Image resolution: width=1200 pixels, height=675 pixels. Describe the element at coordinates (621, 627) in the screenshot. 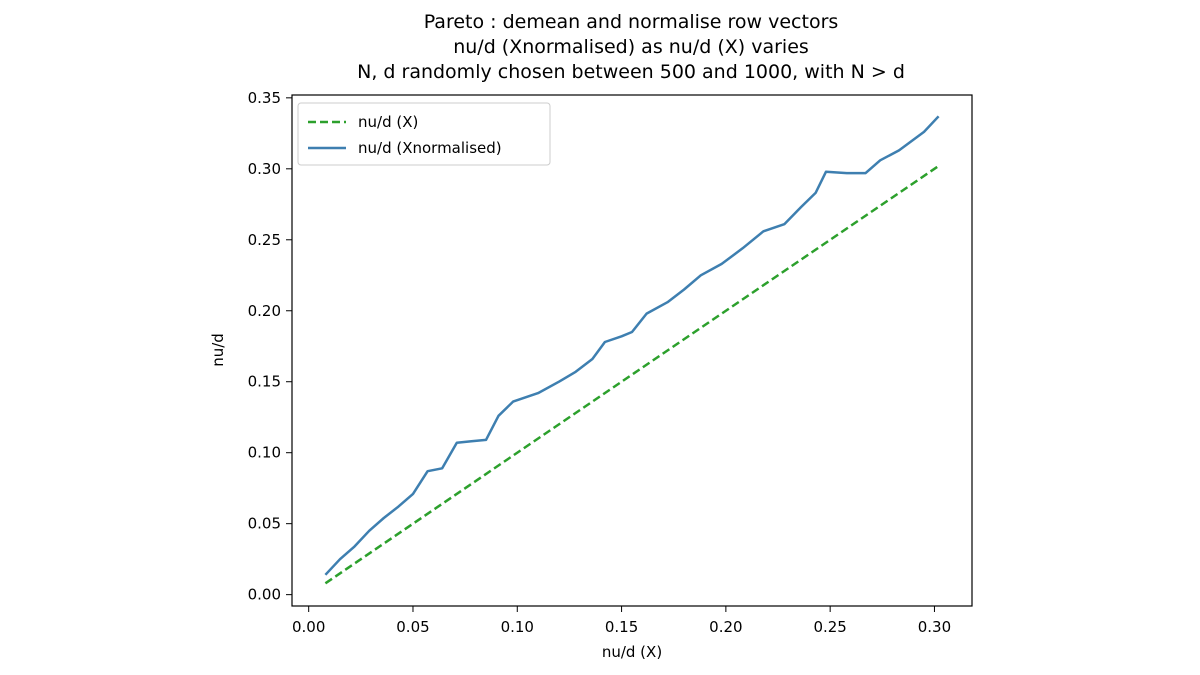

I see `x-tick-label: 0.15` at that location.